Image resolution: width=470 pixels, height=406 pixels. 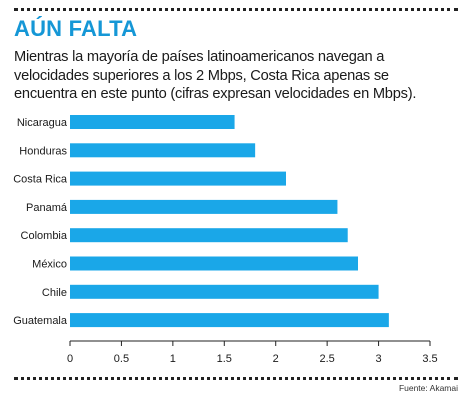 I want to click on category-label-nicaragua: Nicaragua, so click(x=42, y=123).